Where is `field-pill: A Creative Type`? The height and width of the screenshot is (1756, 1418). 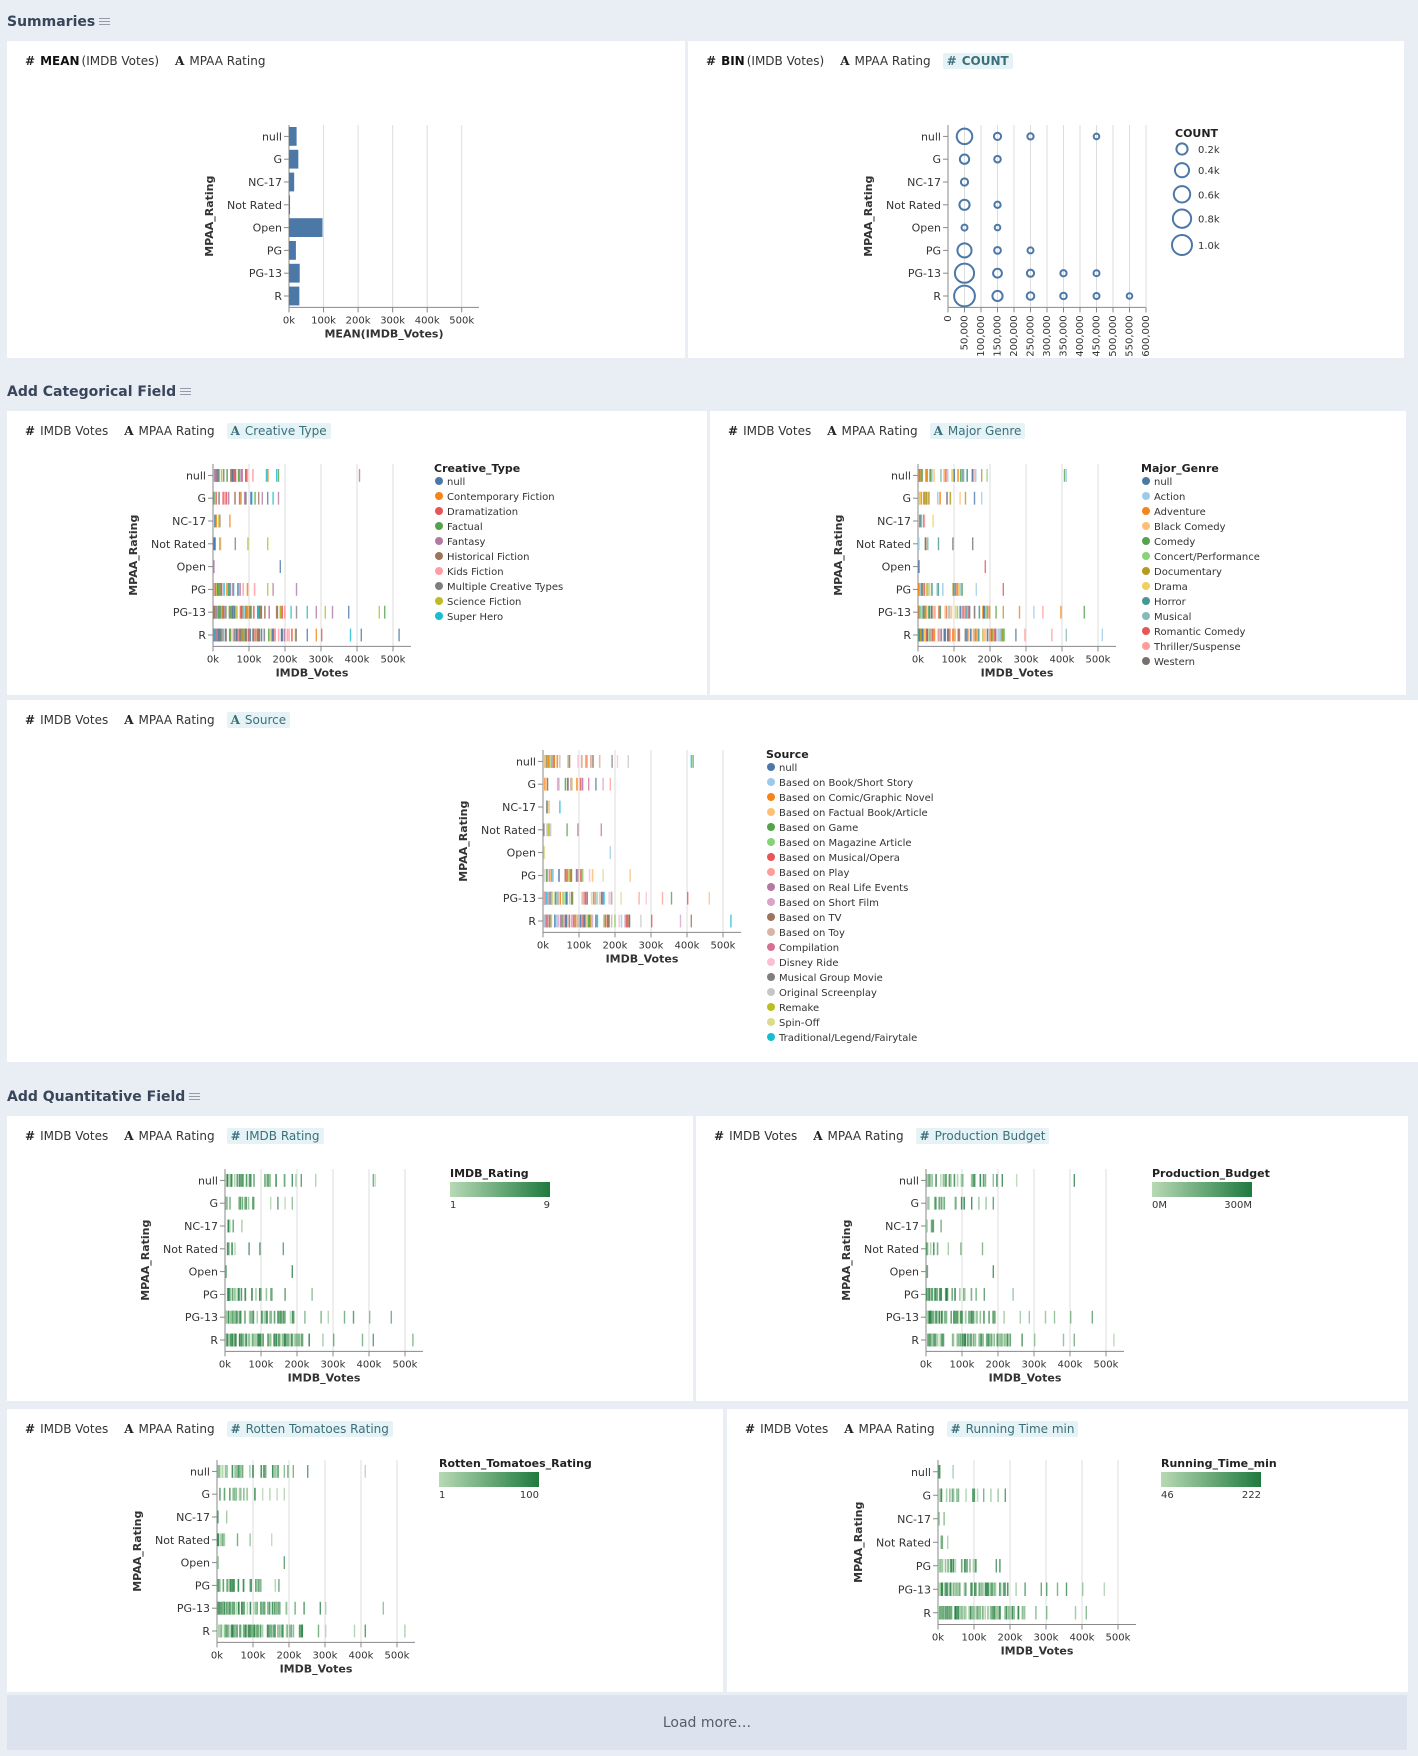
field-pill: A Creative Type is located at coordinates (278, 431).